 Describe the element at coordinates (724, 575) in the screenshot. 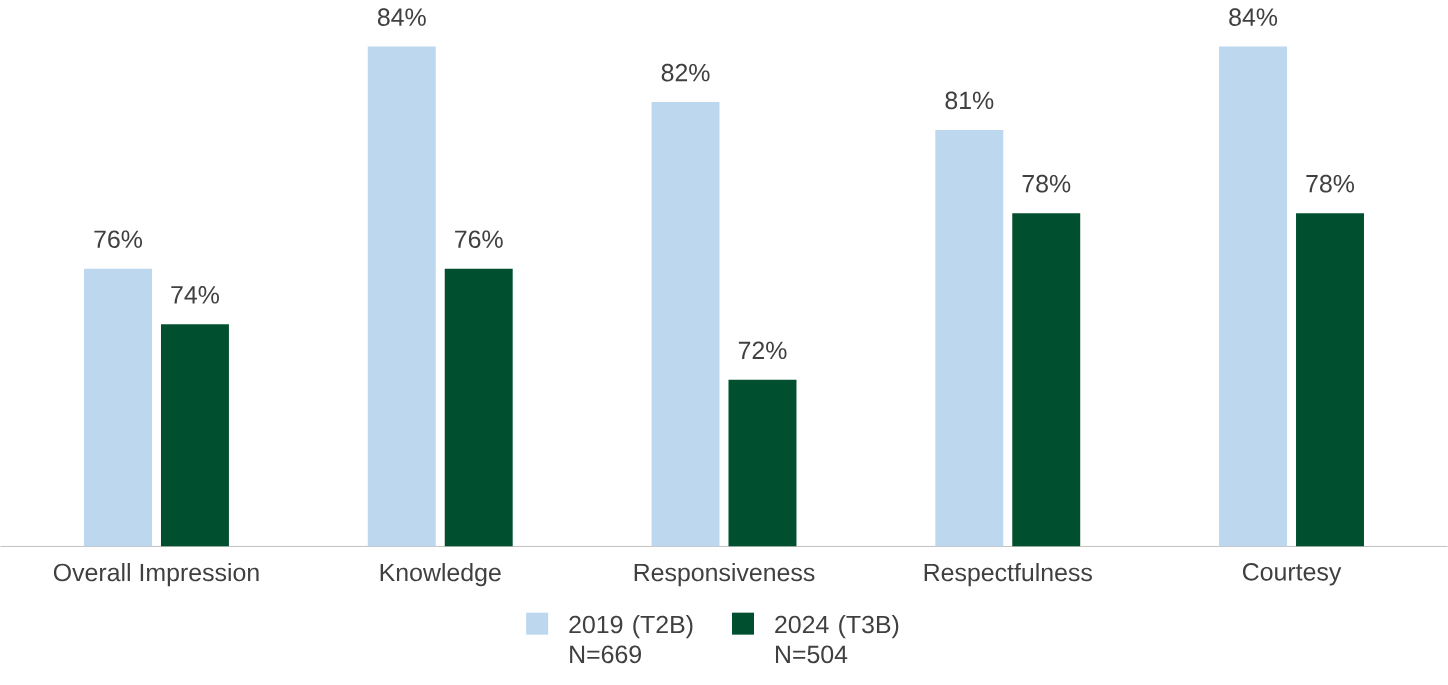

I see `x-tick-label: Responsiveness` at that location.